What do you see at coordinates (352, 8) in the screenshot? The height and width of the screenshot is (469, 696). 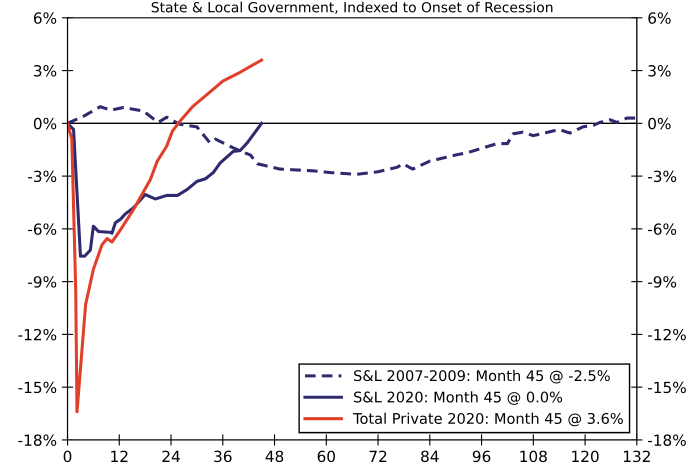 I see `chart-title: State & Local Government, Indexed to Onset of Recession` at bounding box center [352, 8].